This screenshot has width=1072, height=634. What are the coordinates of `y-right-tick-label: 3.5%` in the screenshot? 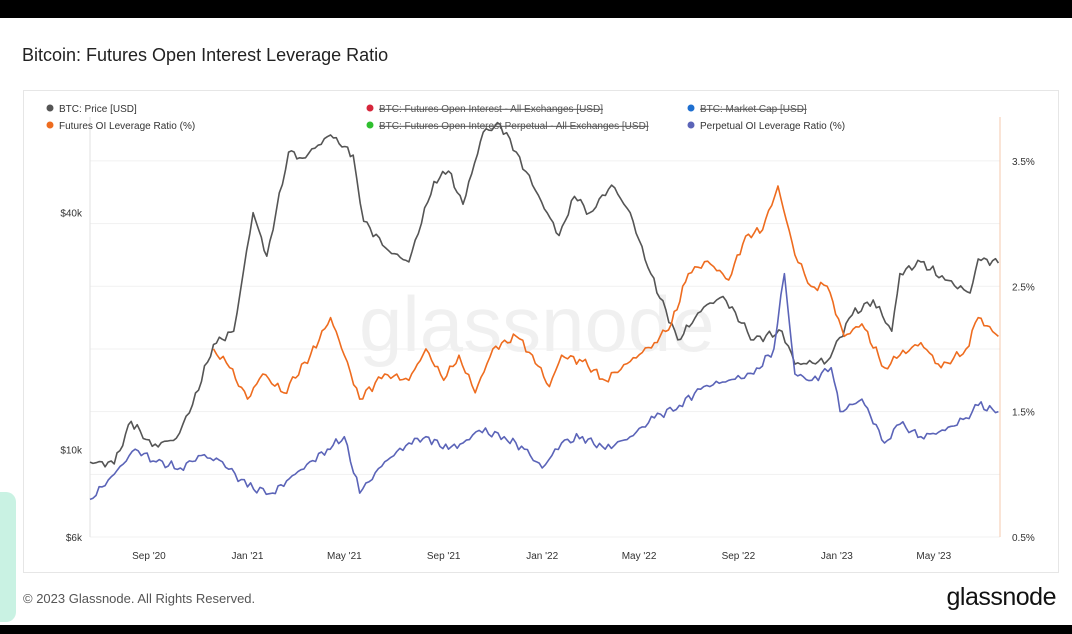 It's located at (1023, 162).